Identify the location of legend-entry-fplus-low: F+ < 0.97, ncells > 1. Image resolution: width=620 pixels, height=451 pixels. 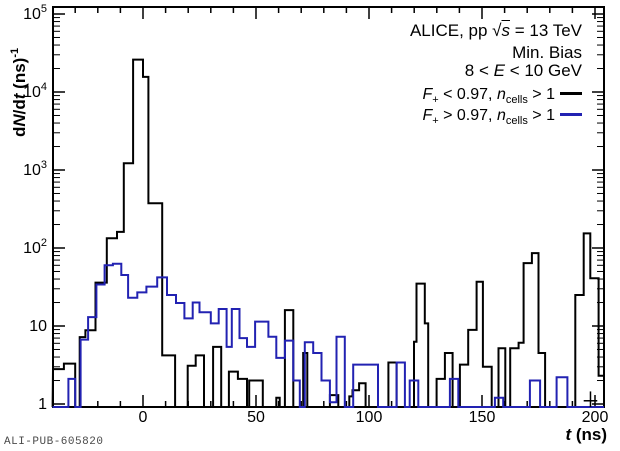
(502, 97).